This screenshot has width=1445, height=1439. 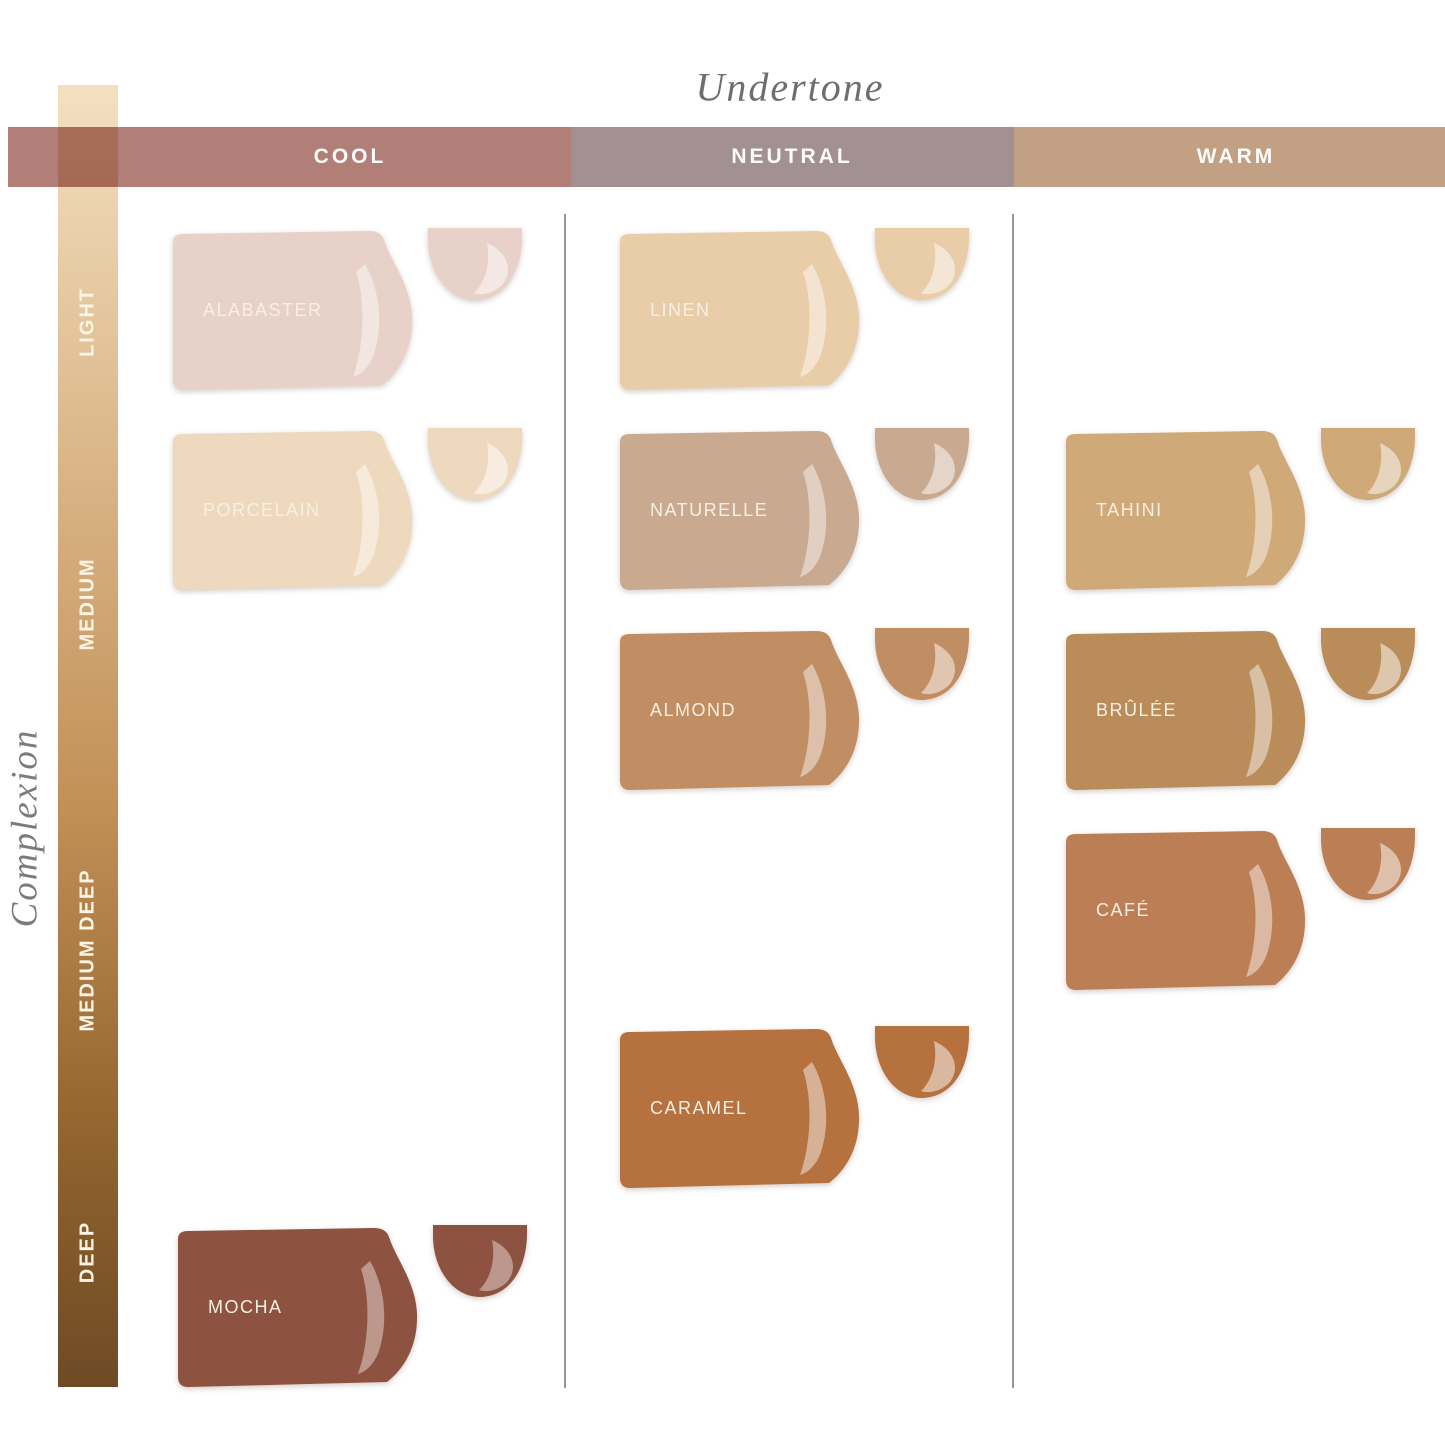 What do you see at coordinates (262, 510) in the screenshot?
I see `shade-label: PORCELAIN` at bounding box center [262, 510].